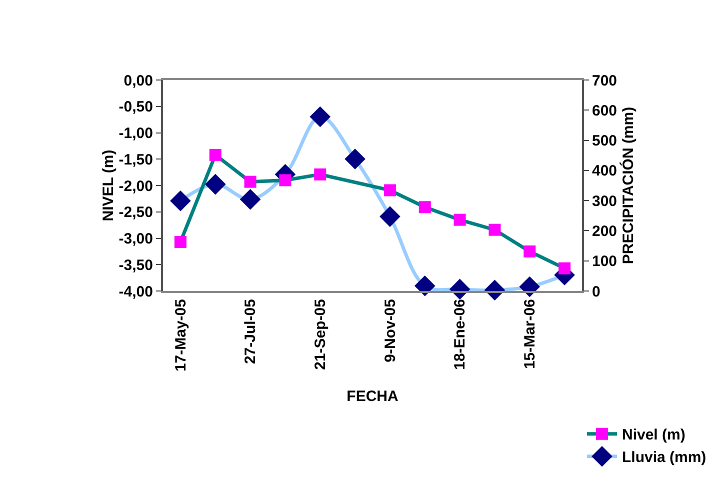 The height and width of the screenshot is (489, 728). I want to click on y2-tick-label: 200, so click(605, 231).